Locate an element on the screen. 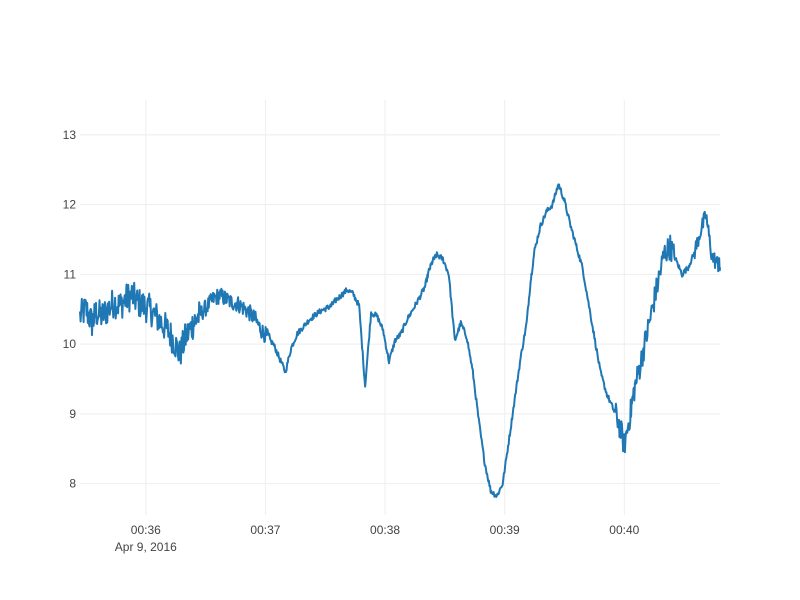  y-axis-ticks: 8 9 10 11 12 13 is located at coordinates (70, 309).